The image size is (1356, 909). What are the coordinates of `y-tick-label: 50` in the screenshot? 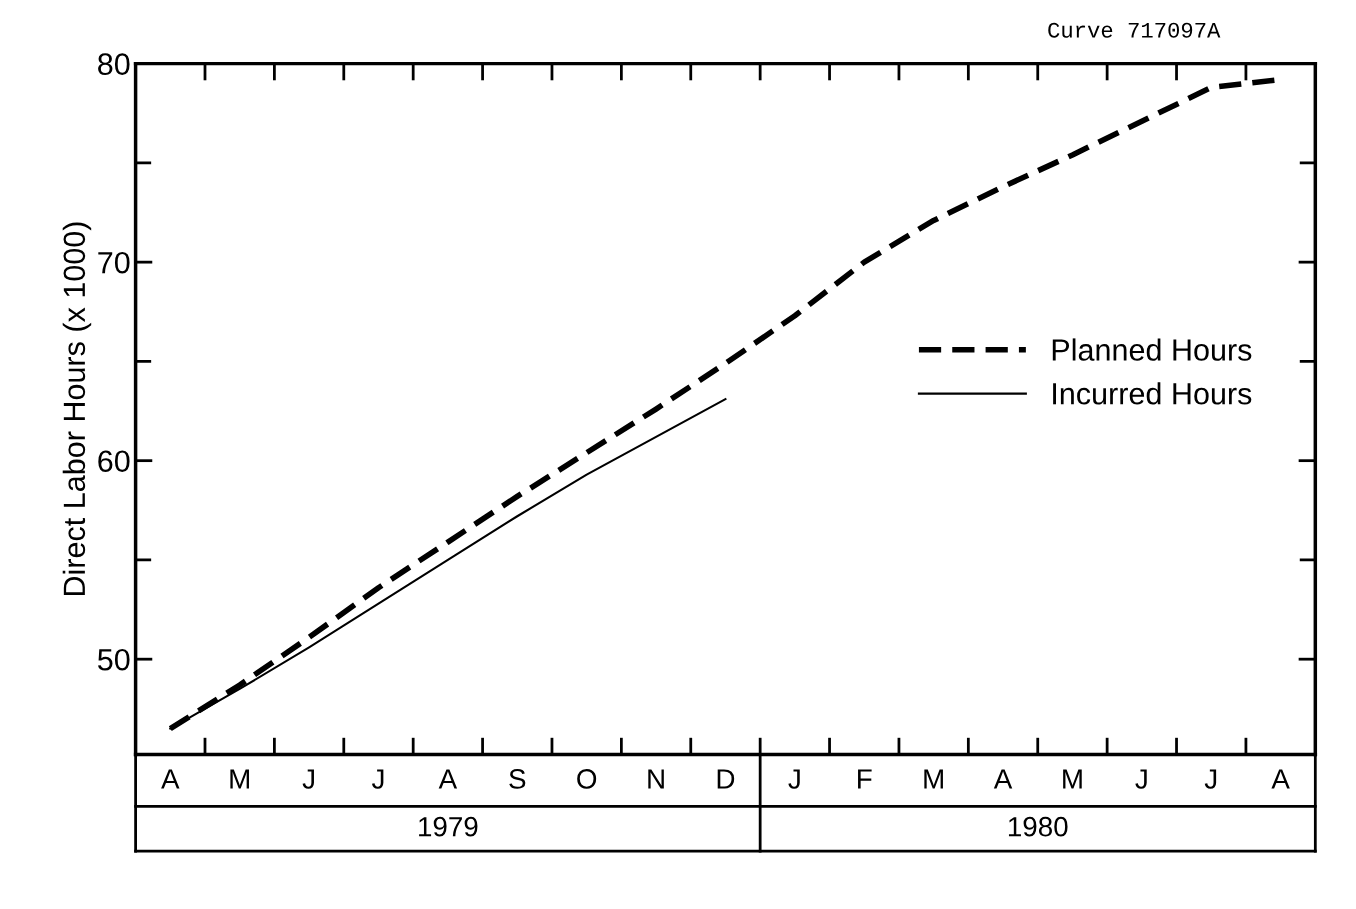 It's located at (113, 659).